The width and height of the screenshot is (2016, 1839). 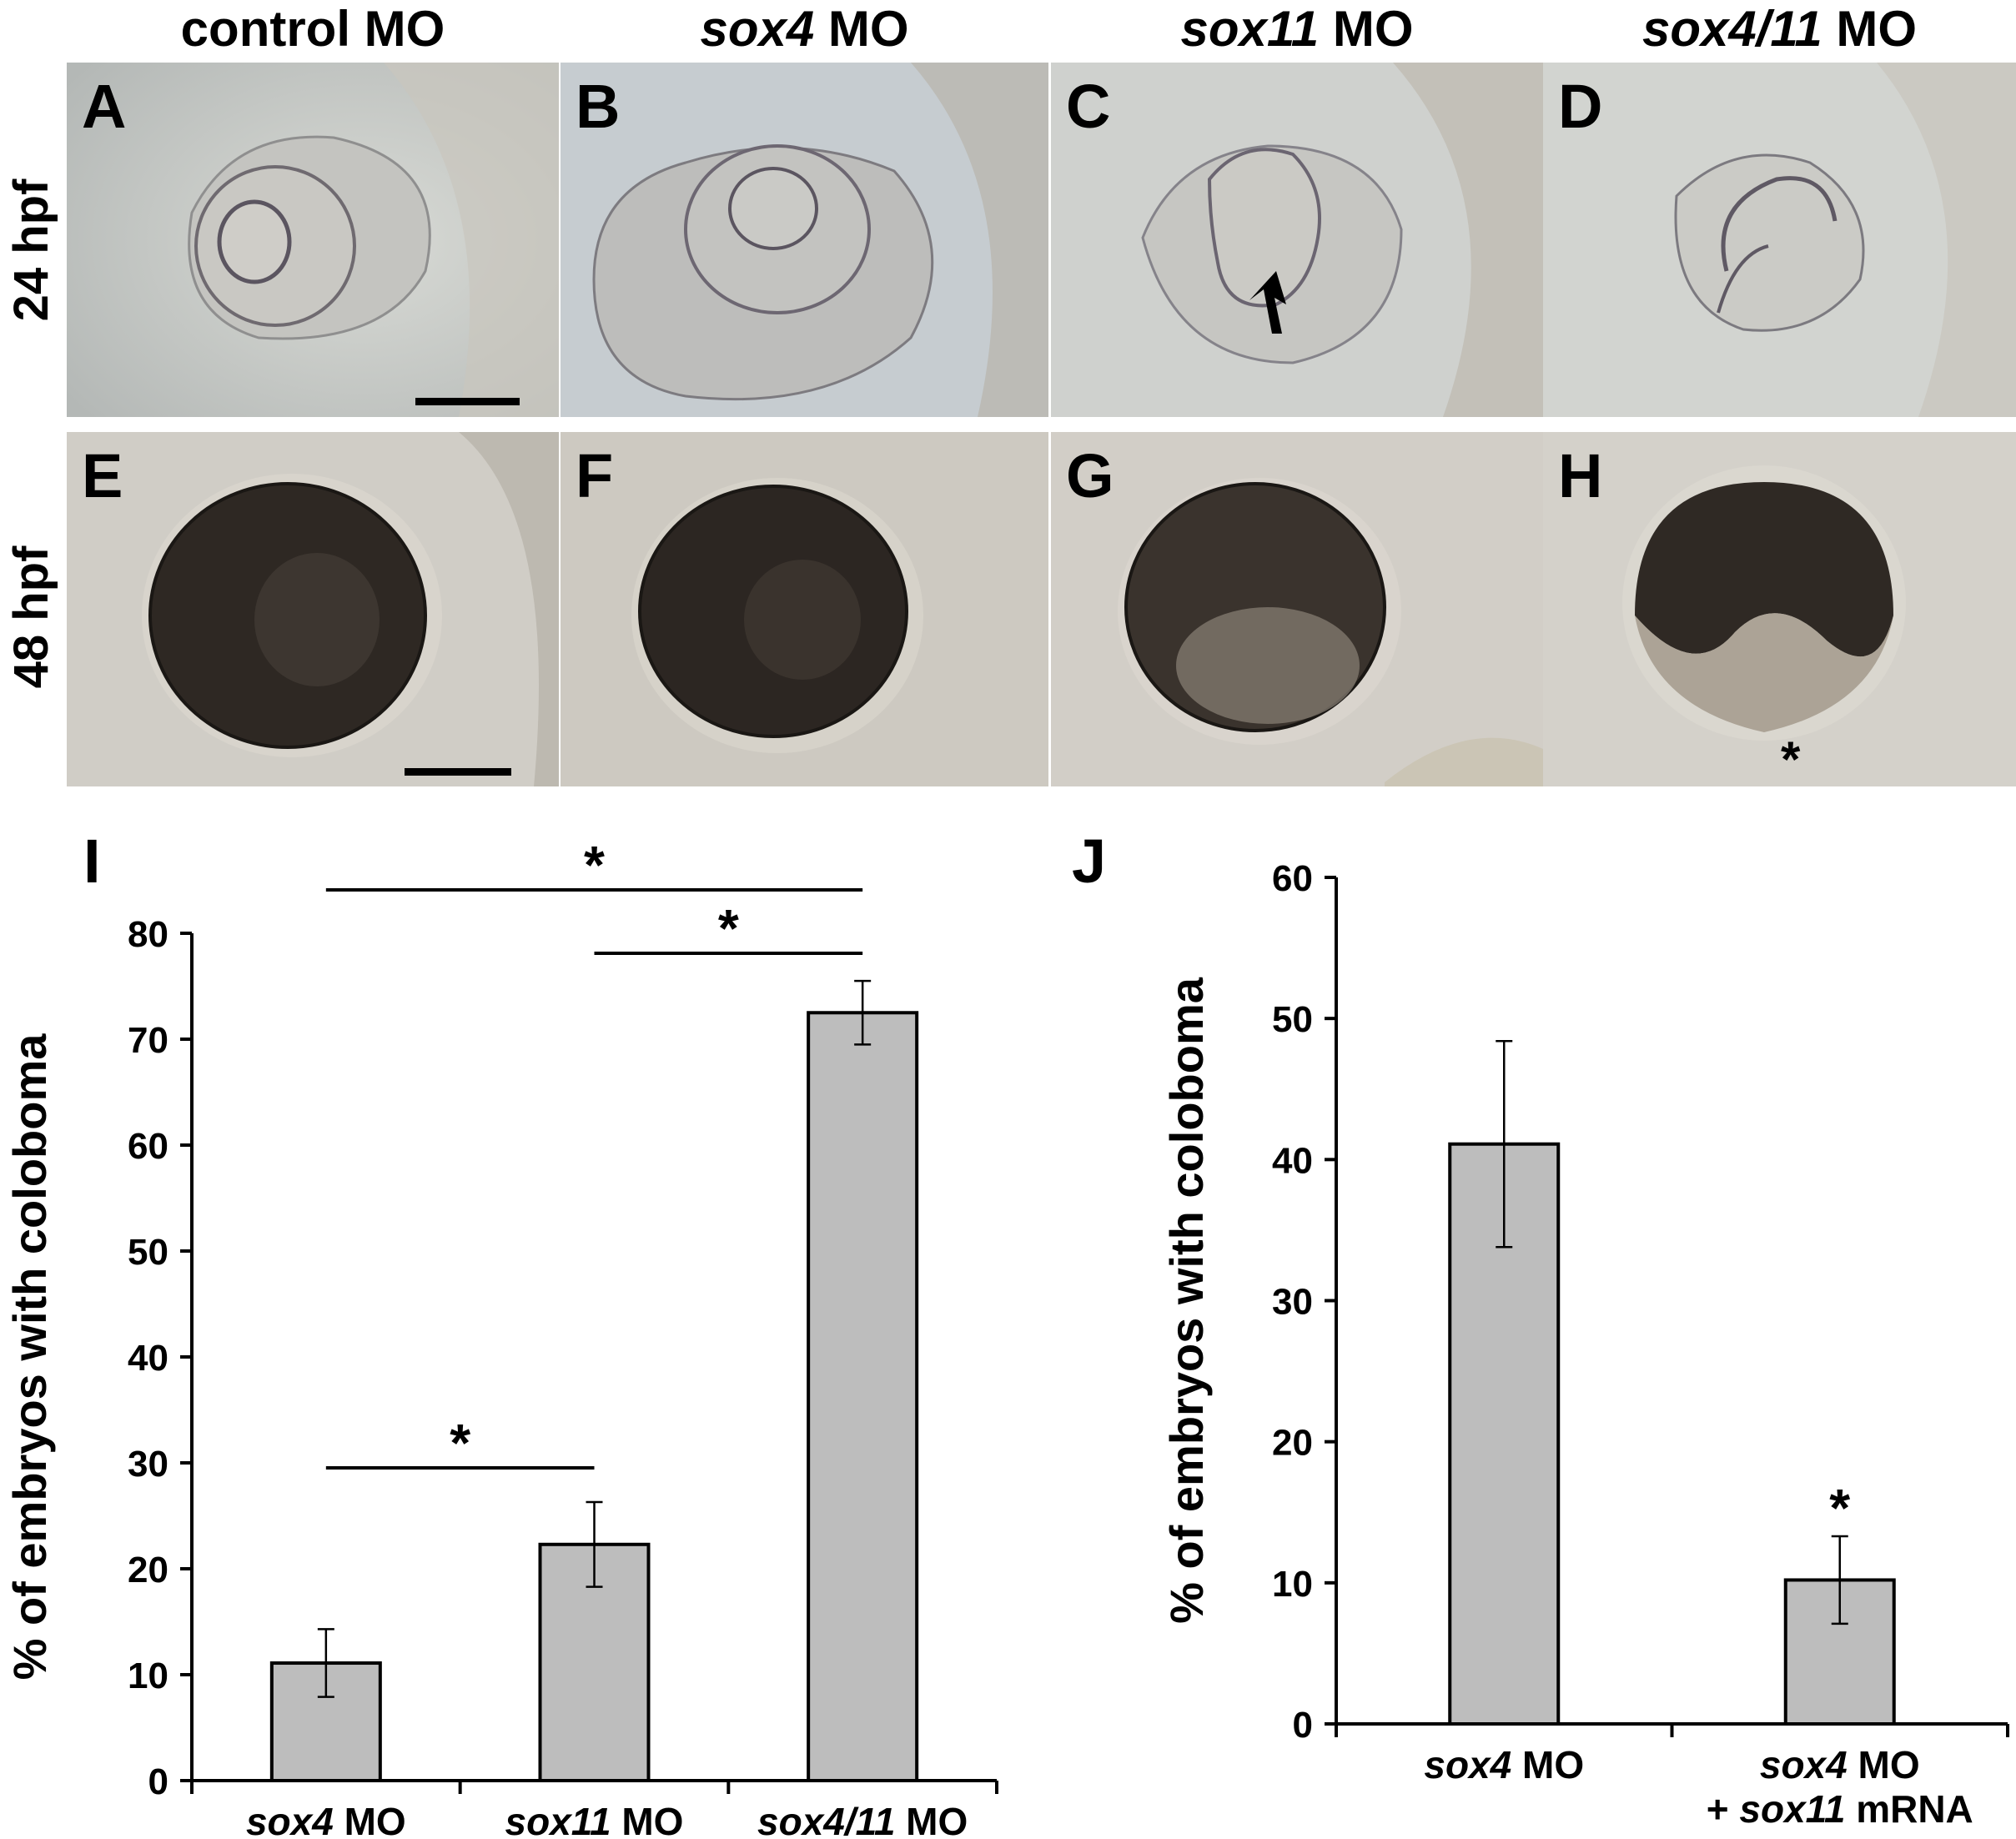 What do you see at coordinates (1088, 106) in the screenshot?
I see `panel-letter-c: C` at bounding box center [1088, 106].